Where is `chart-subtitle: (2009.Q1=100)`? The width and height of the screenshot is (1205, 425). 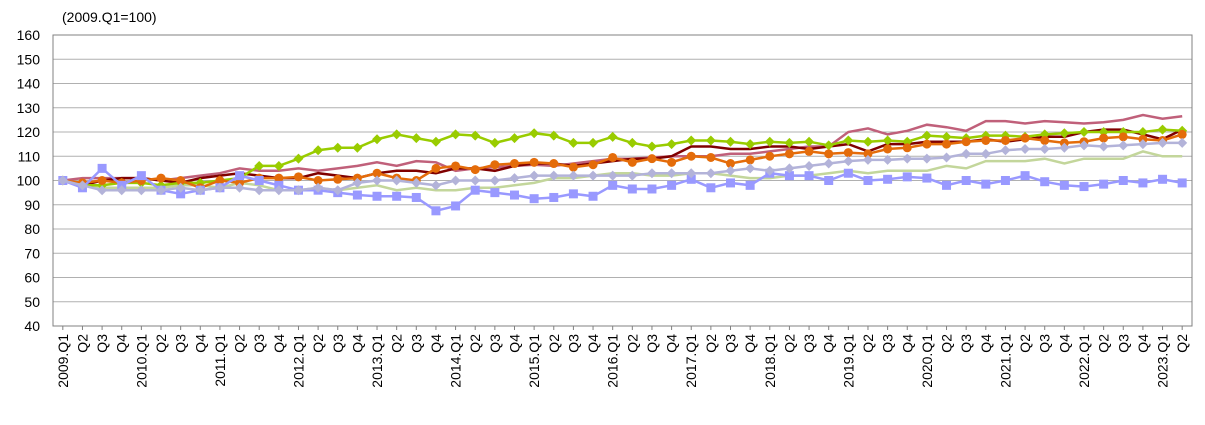
chart-subtitle: (2009.Q1=100) is located at coordinates (109, 17).